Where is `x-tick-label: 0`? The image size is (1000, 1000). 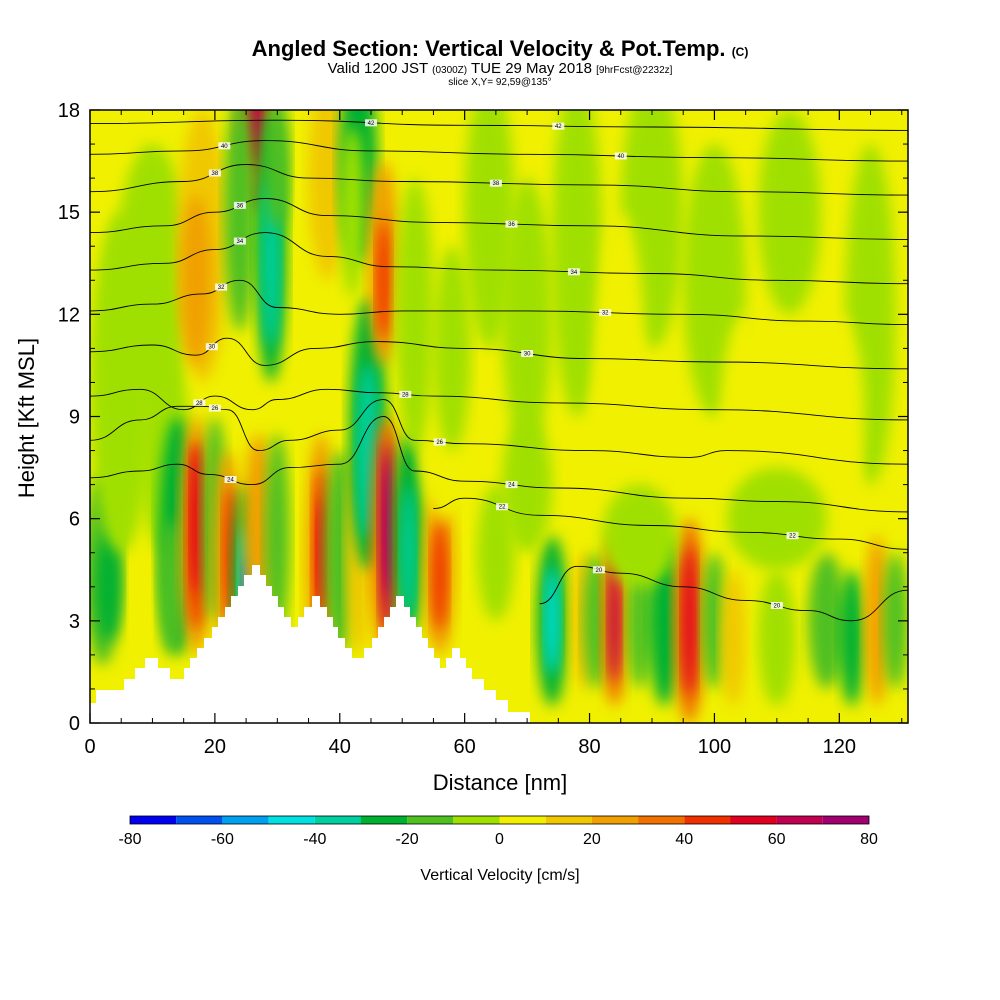 x-tick-label: 0 is located at coordinates (89, 747).